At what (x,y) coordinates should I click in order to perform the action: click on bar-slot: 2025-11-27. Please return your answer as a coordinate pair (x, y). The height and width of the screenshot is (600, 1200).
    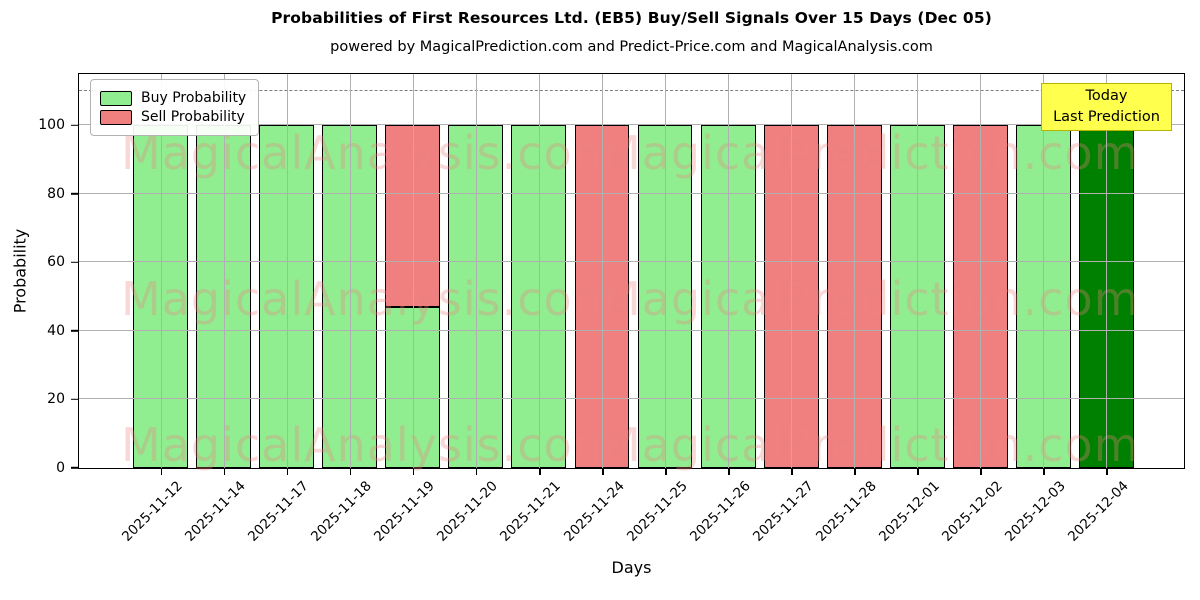
    Looking at the image, I should click on (786, 309).